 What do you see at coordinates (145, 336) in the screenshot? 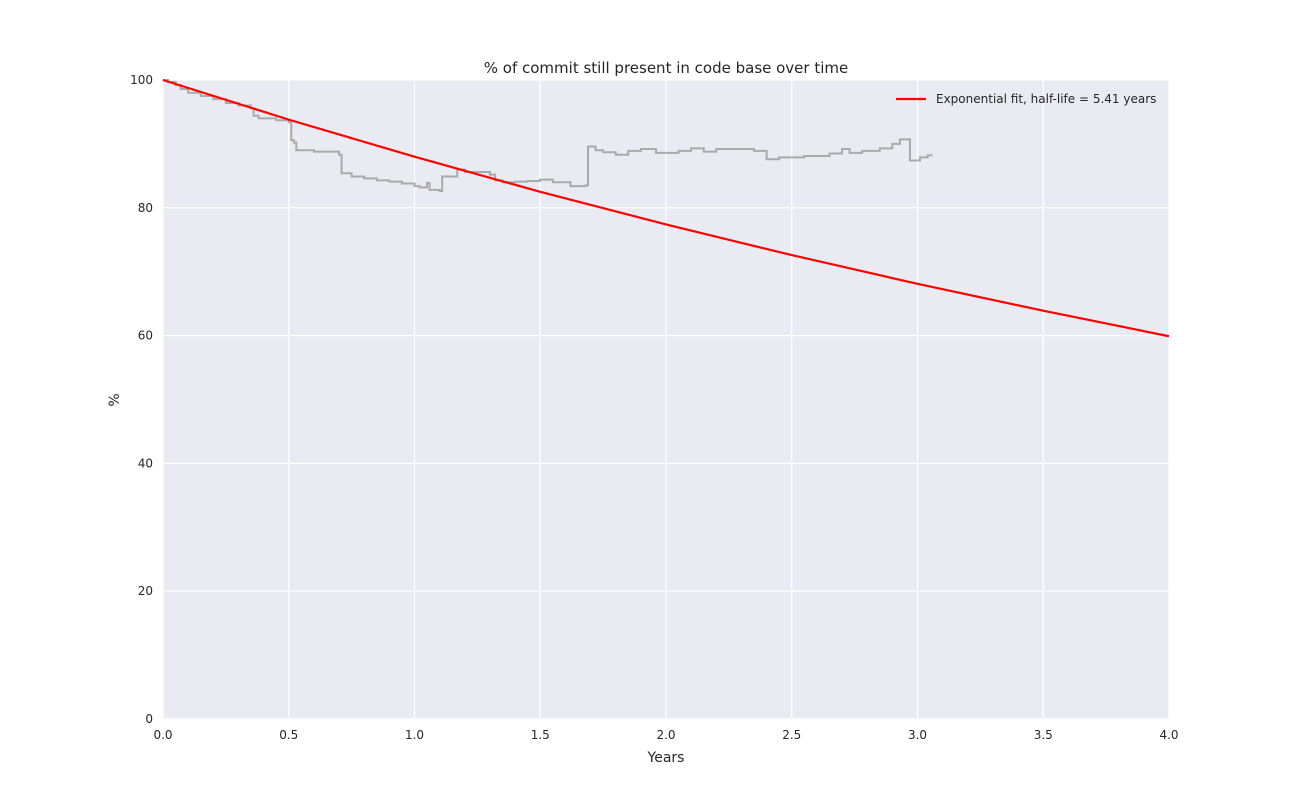
I see `y-tick-label: 60` at bounding box center [145, 336].